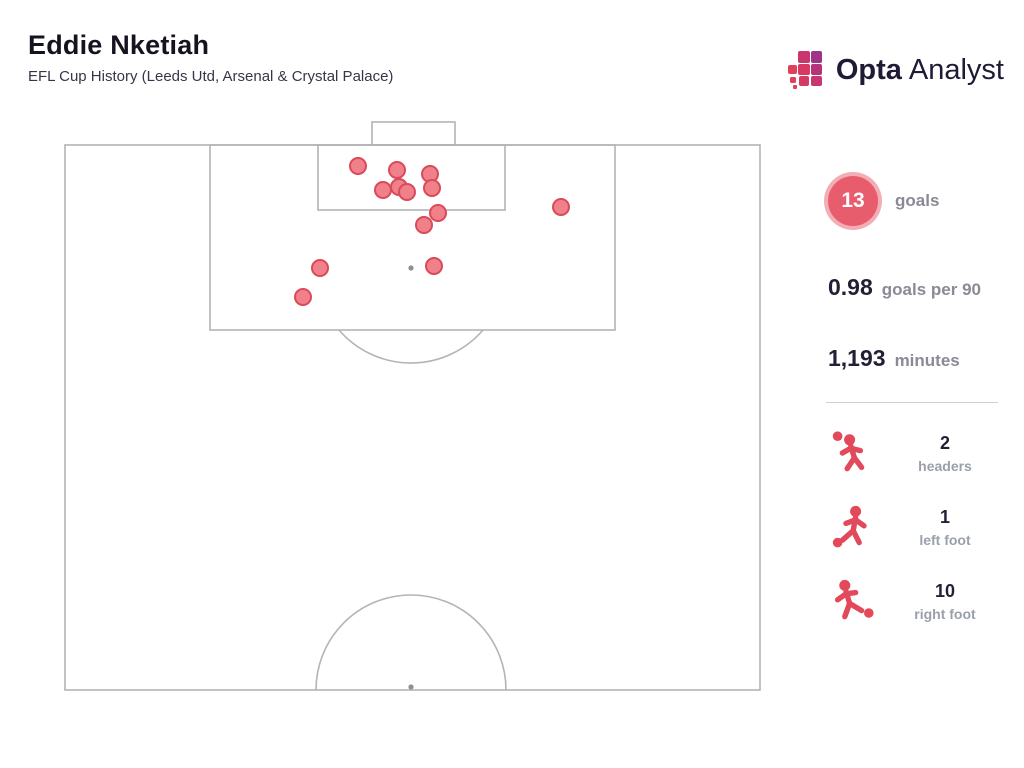  Describe the element at coordinates (945, 539) in the screenshot. I see `left-foot-label: left foot` at that location.